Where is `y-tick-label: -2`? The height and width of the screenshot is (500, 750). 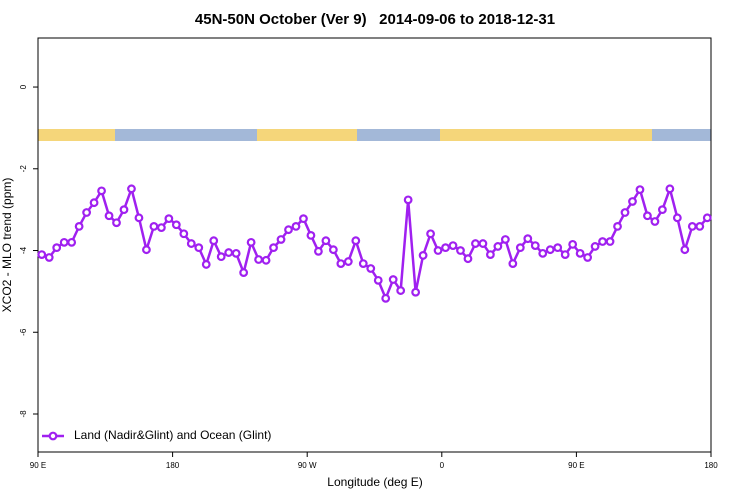 y-tick-label: -2 is located at coordinates (23, 169).